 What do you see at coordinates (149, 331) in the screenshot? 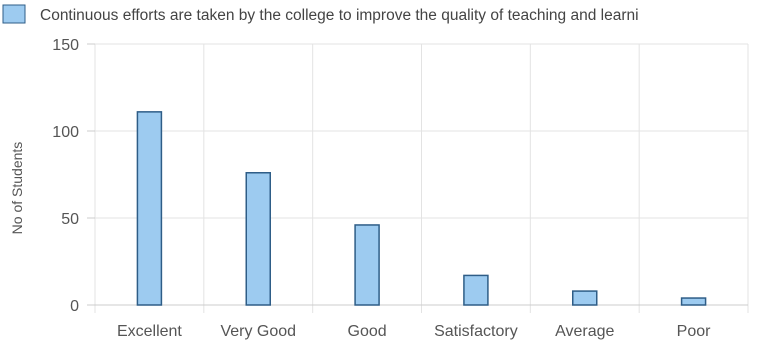
I see `x-tick-label: Excellent` at bounding box center [149, 331].